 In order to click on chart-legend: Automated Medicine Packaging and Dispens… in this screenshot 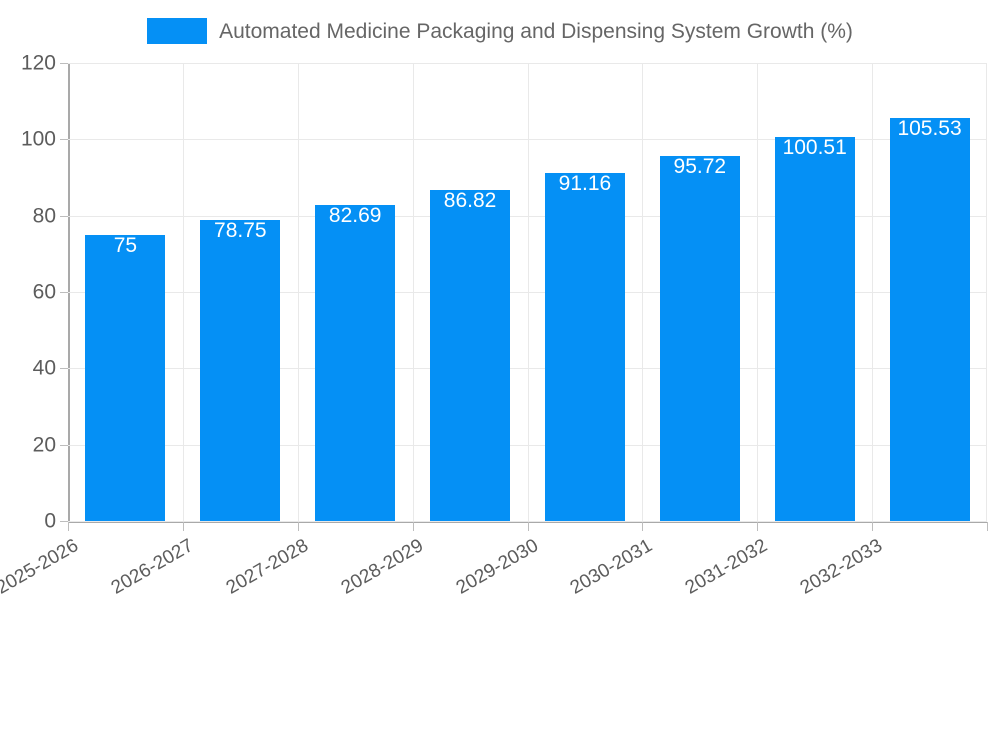, I will do `click(500, 31)`.